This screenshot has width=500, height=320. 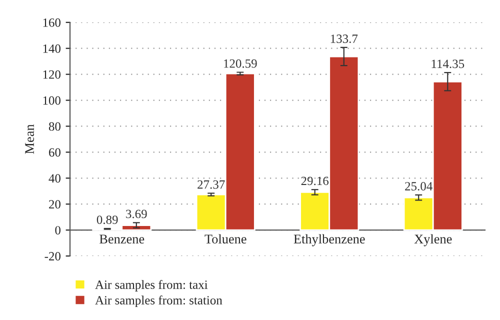 What do you see at coordinates (448, 64) in the screenshot?
I see `data-label: 114.35` at bounding box center [448, 64].